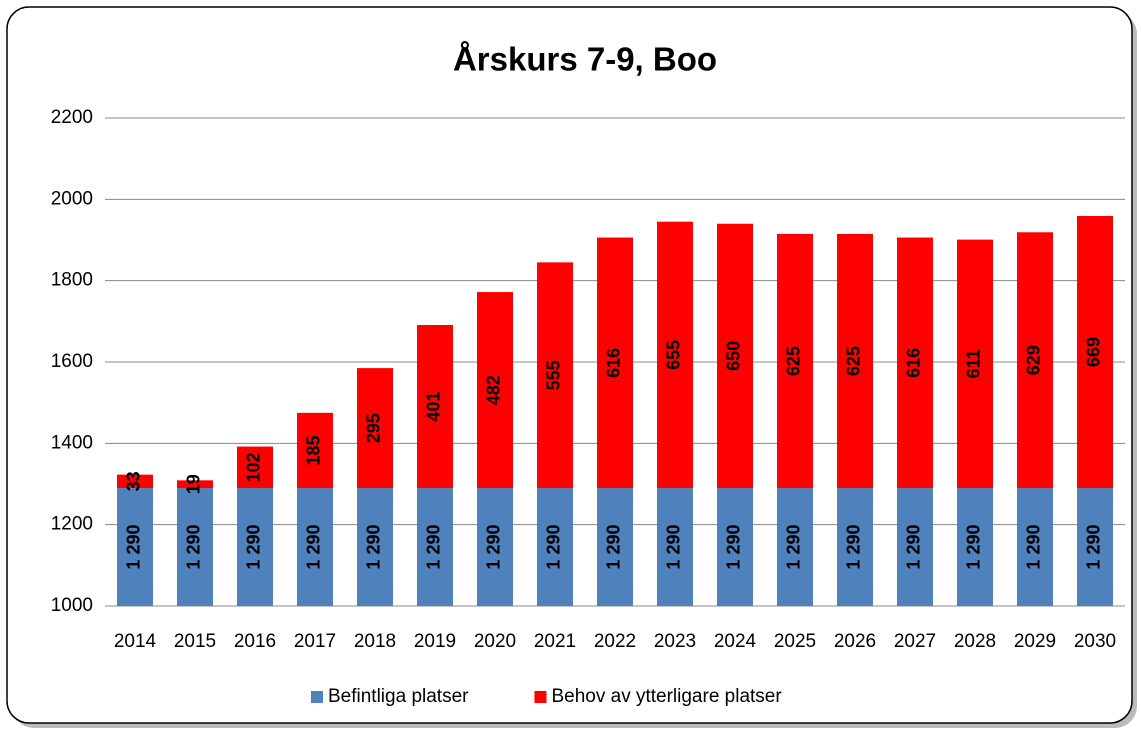 Image resolution: width=1141 pixels, height=731 pixels. I want to click on data-label: 555, so click(554, 375).